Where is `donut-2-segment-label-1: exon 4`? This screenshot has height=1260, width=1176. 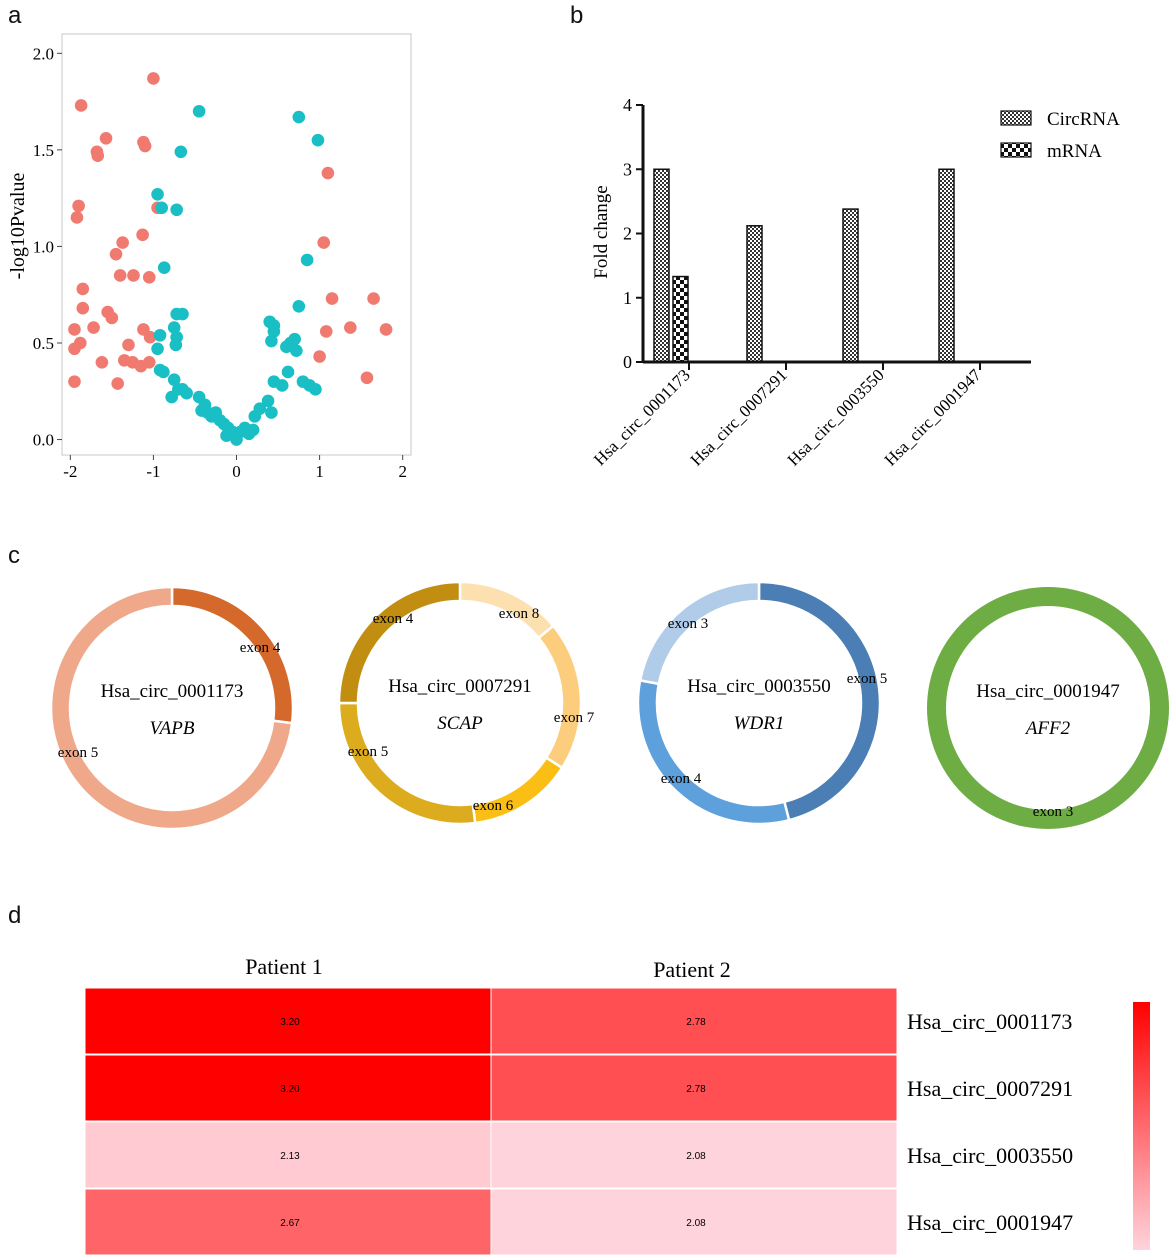 donut-2-segment-label-1: exon 4 is located at coordinates (681, 779).